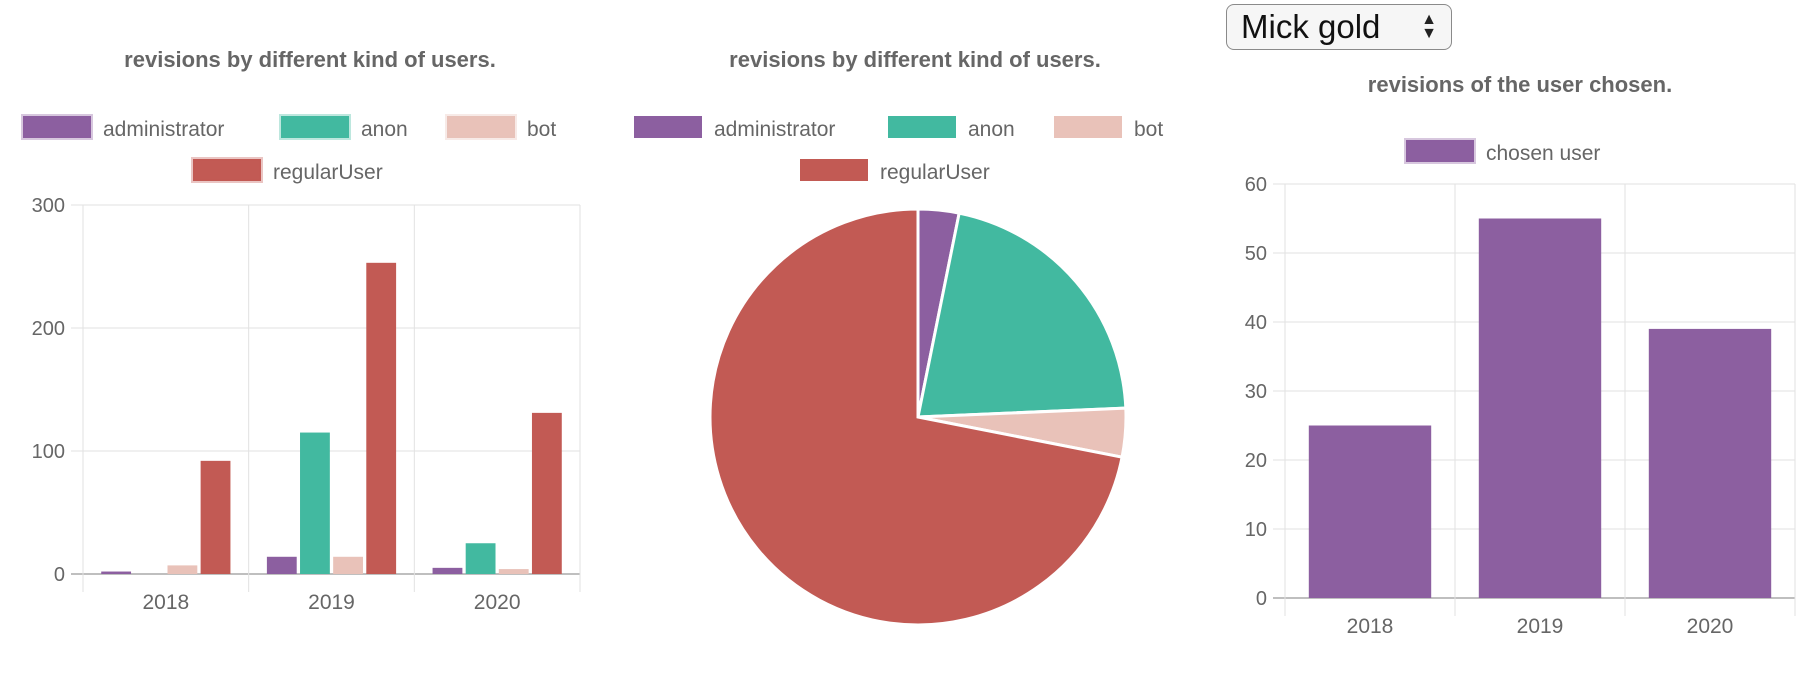 The height and width of the screenshot is (678, 1818). Describe the element at coordinates (1256, 530) in the screenshot. I see `y-tick-label: 10` at that location.